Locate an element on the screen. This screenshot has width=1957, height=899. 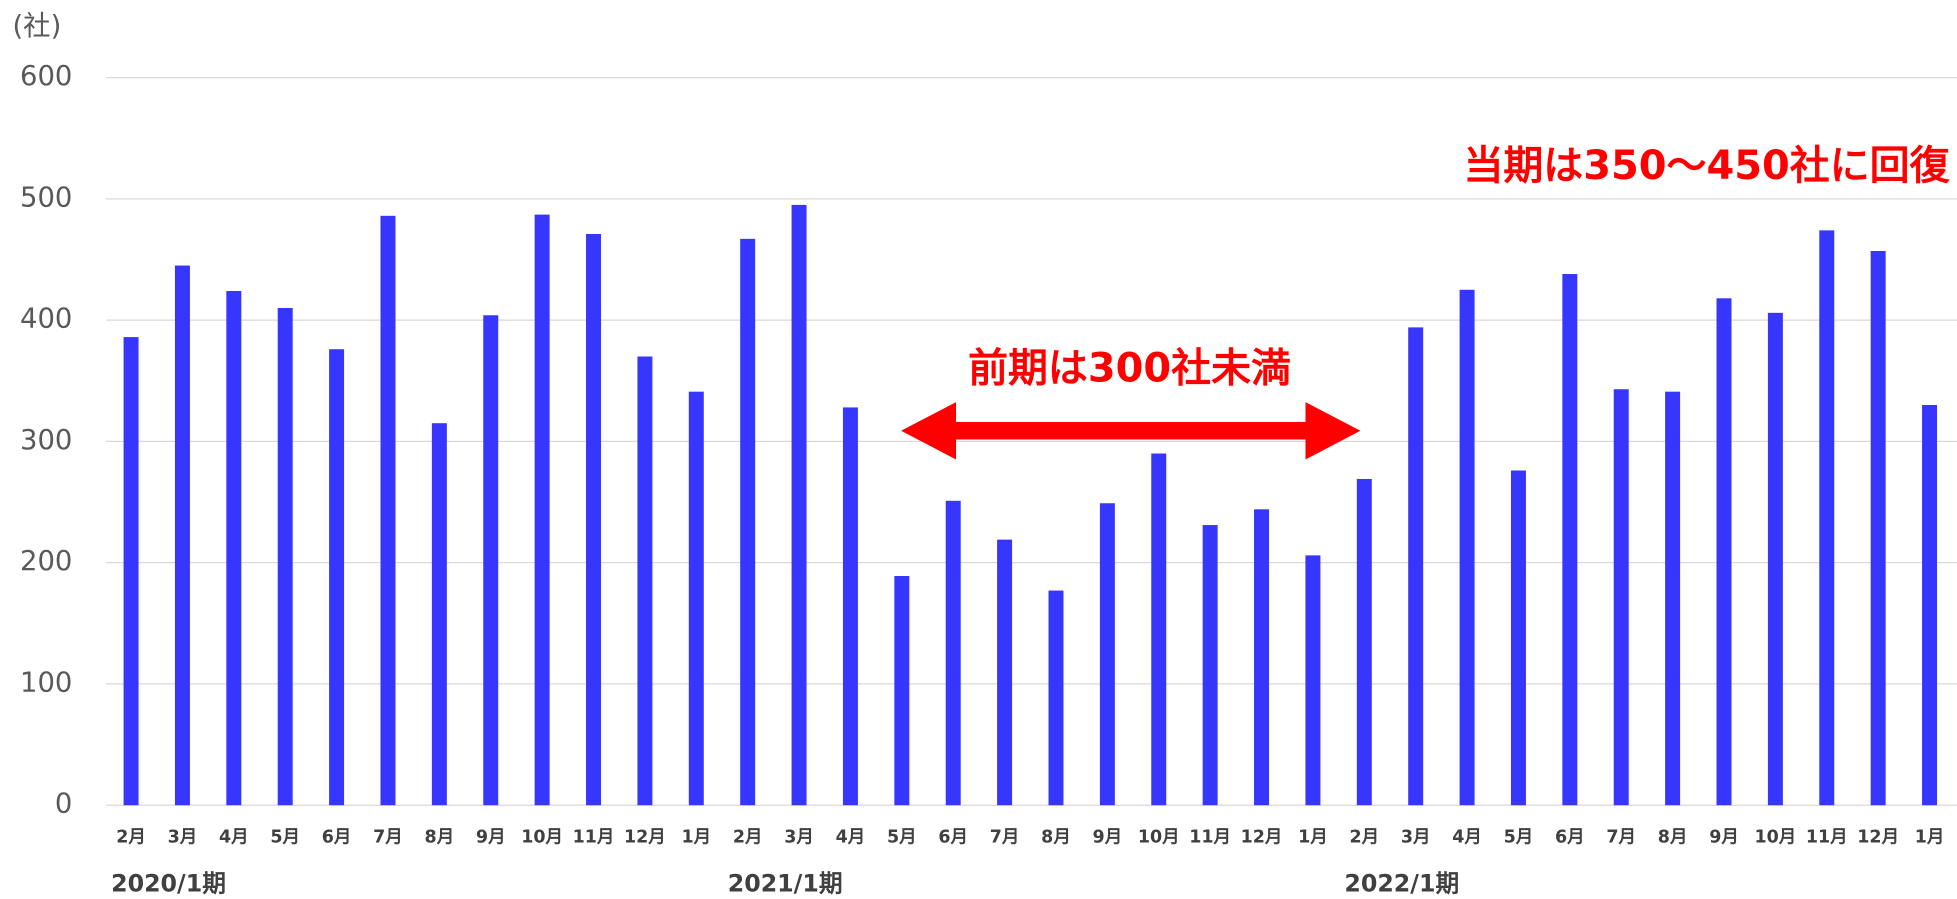
y-tick-label: 100 is located at coordinates (46, 682).